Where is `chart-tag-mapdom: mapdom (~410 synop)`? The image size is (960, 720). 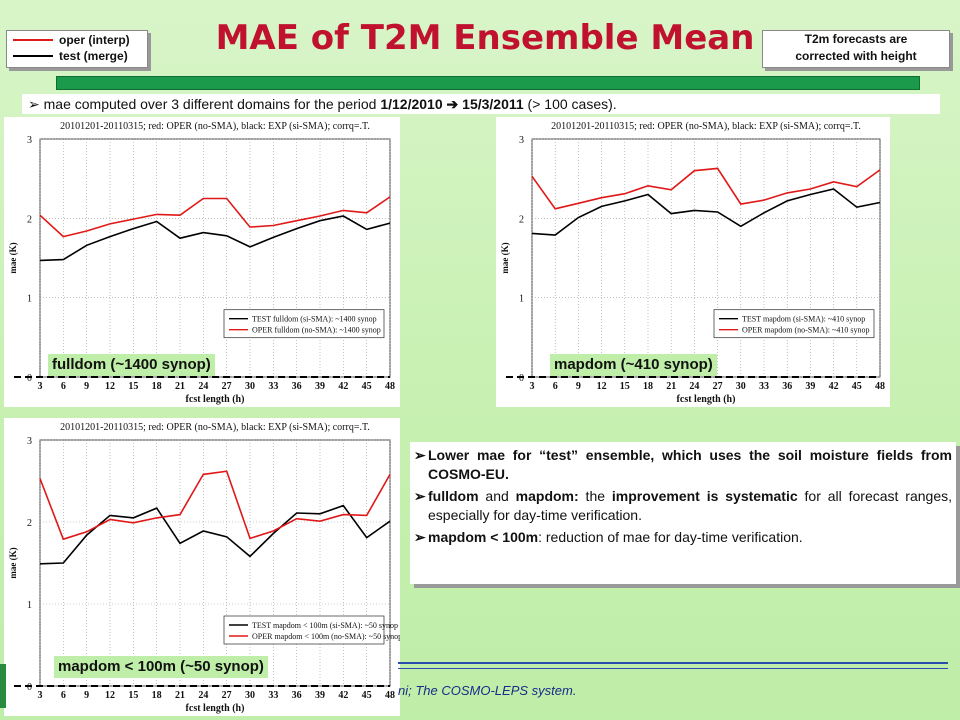 chart-tag-mapdom: mapdom (~410 synop) is located at coordinates (633, 365).